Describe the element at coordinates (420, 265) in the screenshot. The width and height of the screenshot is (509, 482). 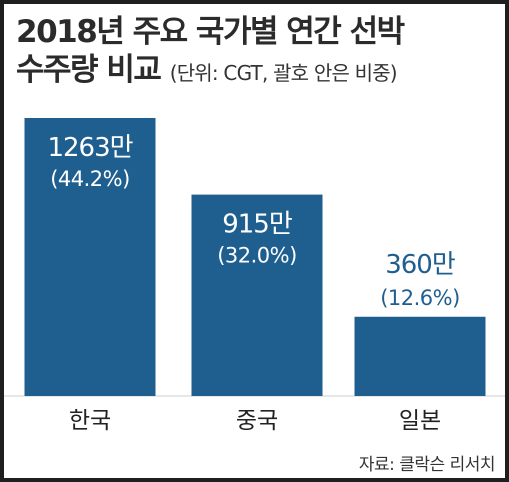
I see `bar-value-label-2: 360만` at that location.